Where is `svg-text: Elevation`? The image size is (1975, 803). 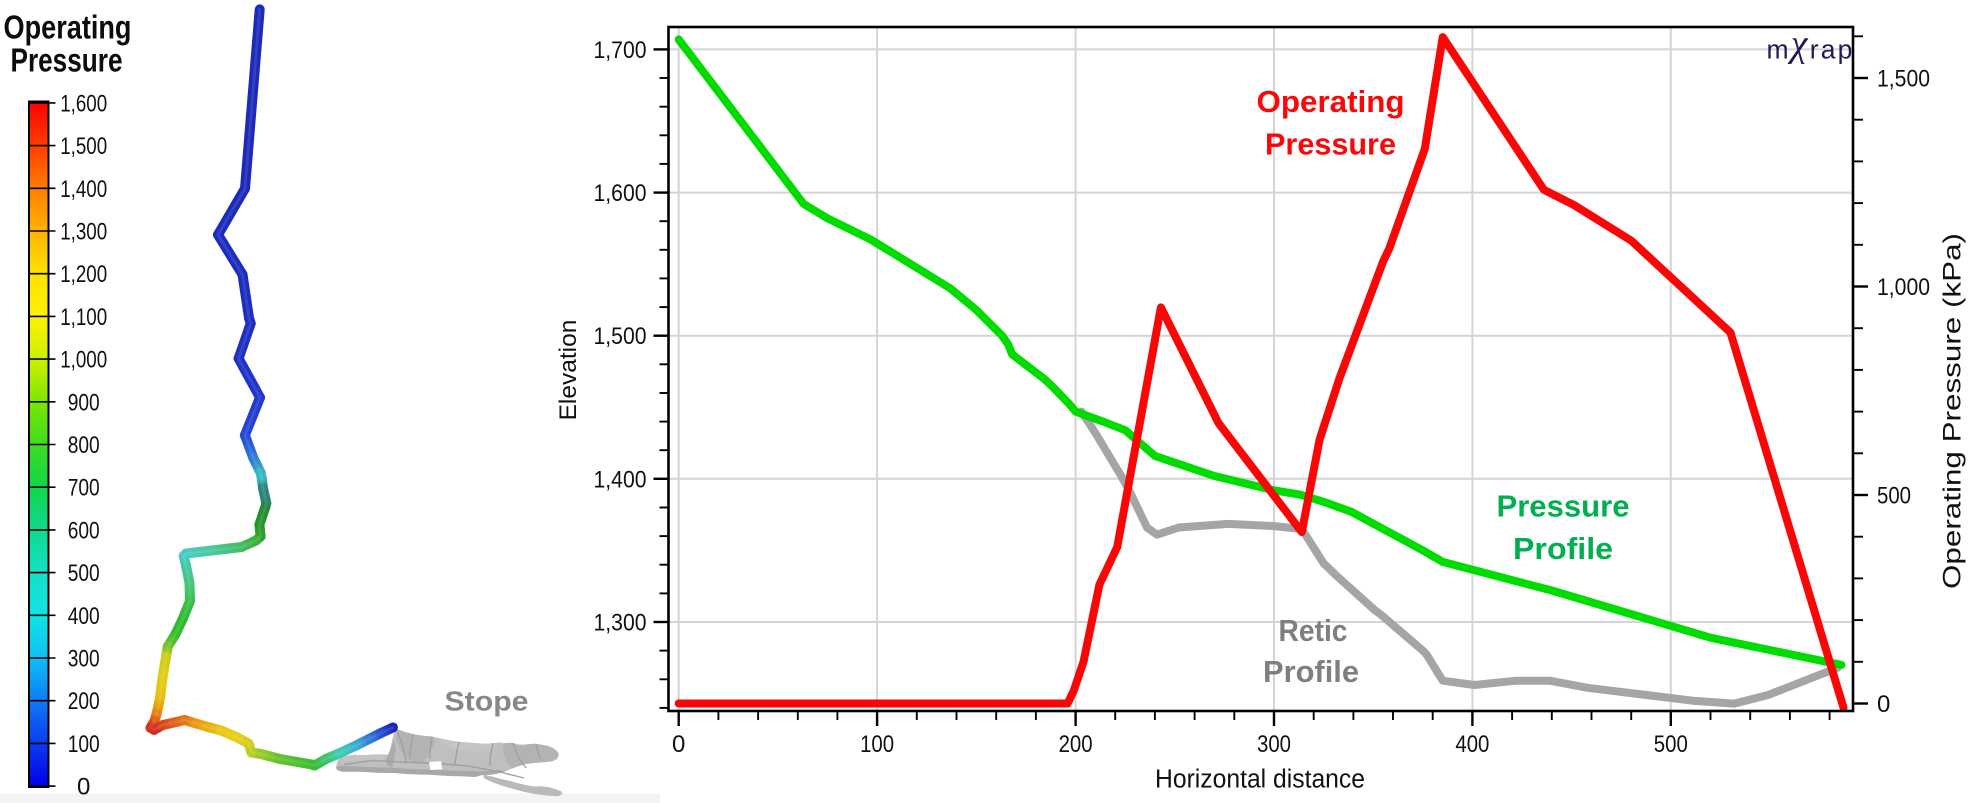
svg-text: Elevation is located at coordinates (568, 370).